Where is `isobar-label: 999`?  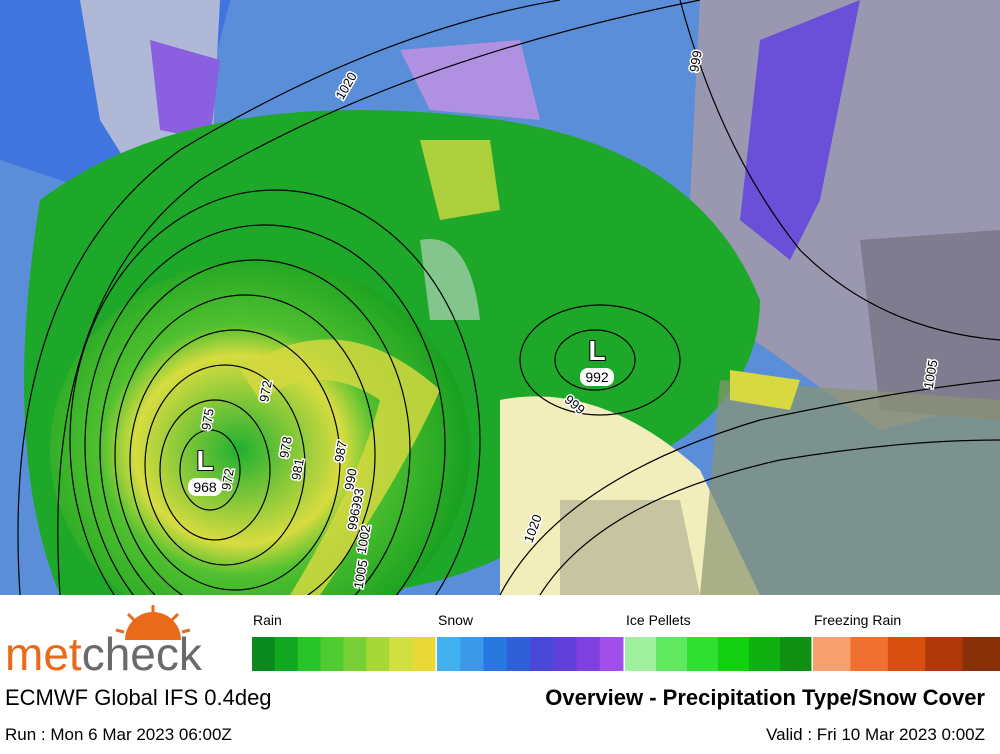
isobar-label: 999 is located at coordinates (695, 61).